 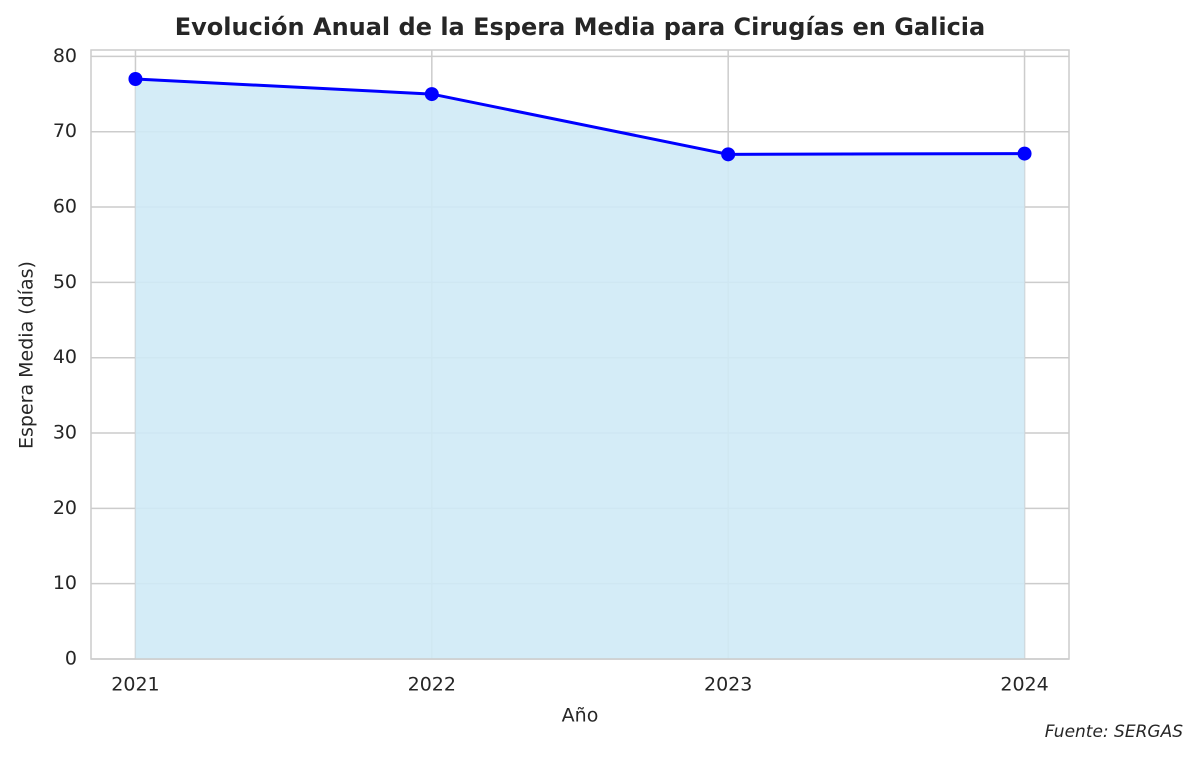 I want to click on source-note: Fuente: SERGAS, so click(x=1114, y=732).